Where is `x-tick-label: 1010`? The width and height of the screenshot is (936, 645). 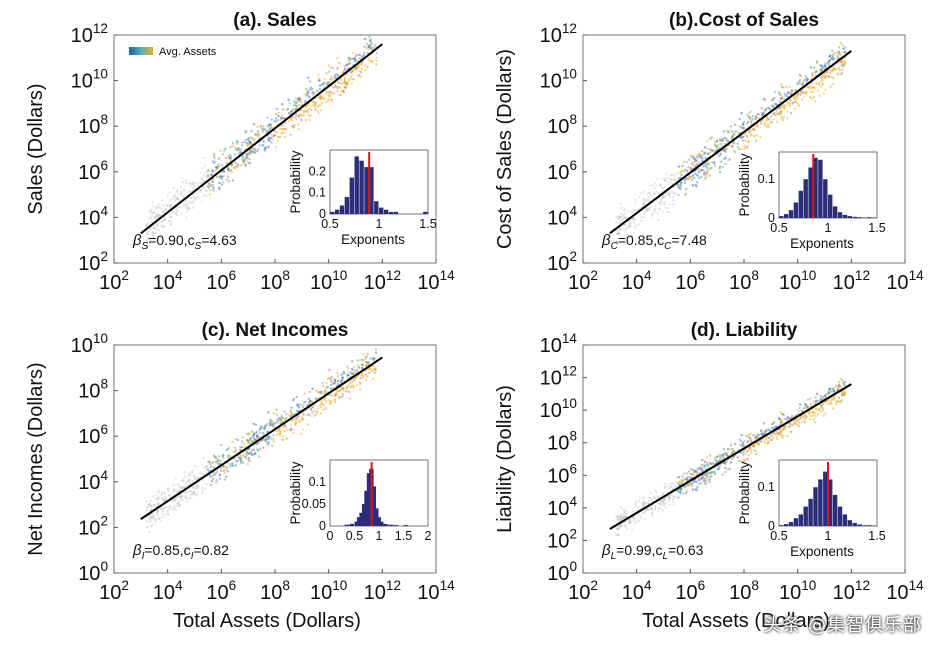
x-tick-label: 1010 is located at coordinates (798, 591).